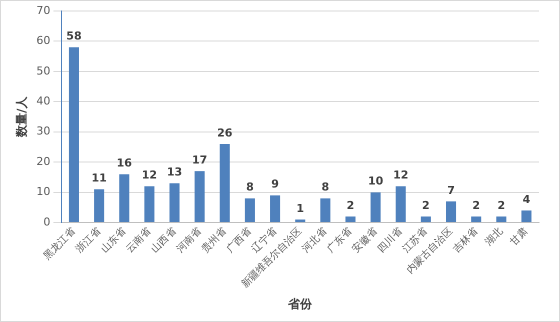  I want to click on data-label: 1, so click(300, 208).